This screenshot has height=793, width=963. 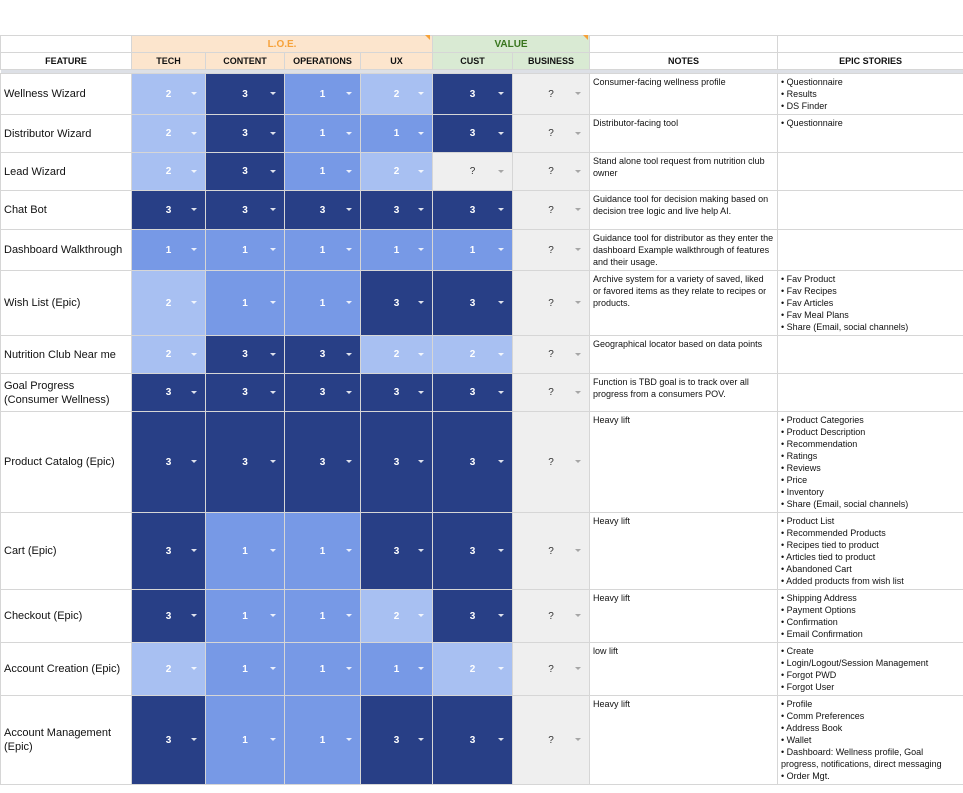 I want to click on ux-header: UX, so click(x=396, y=61).